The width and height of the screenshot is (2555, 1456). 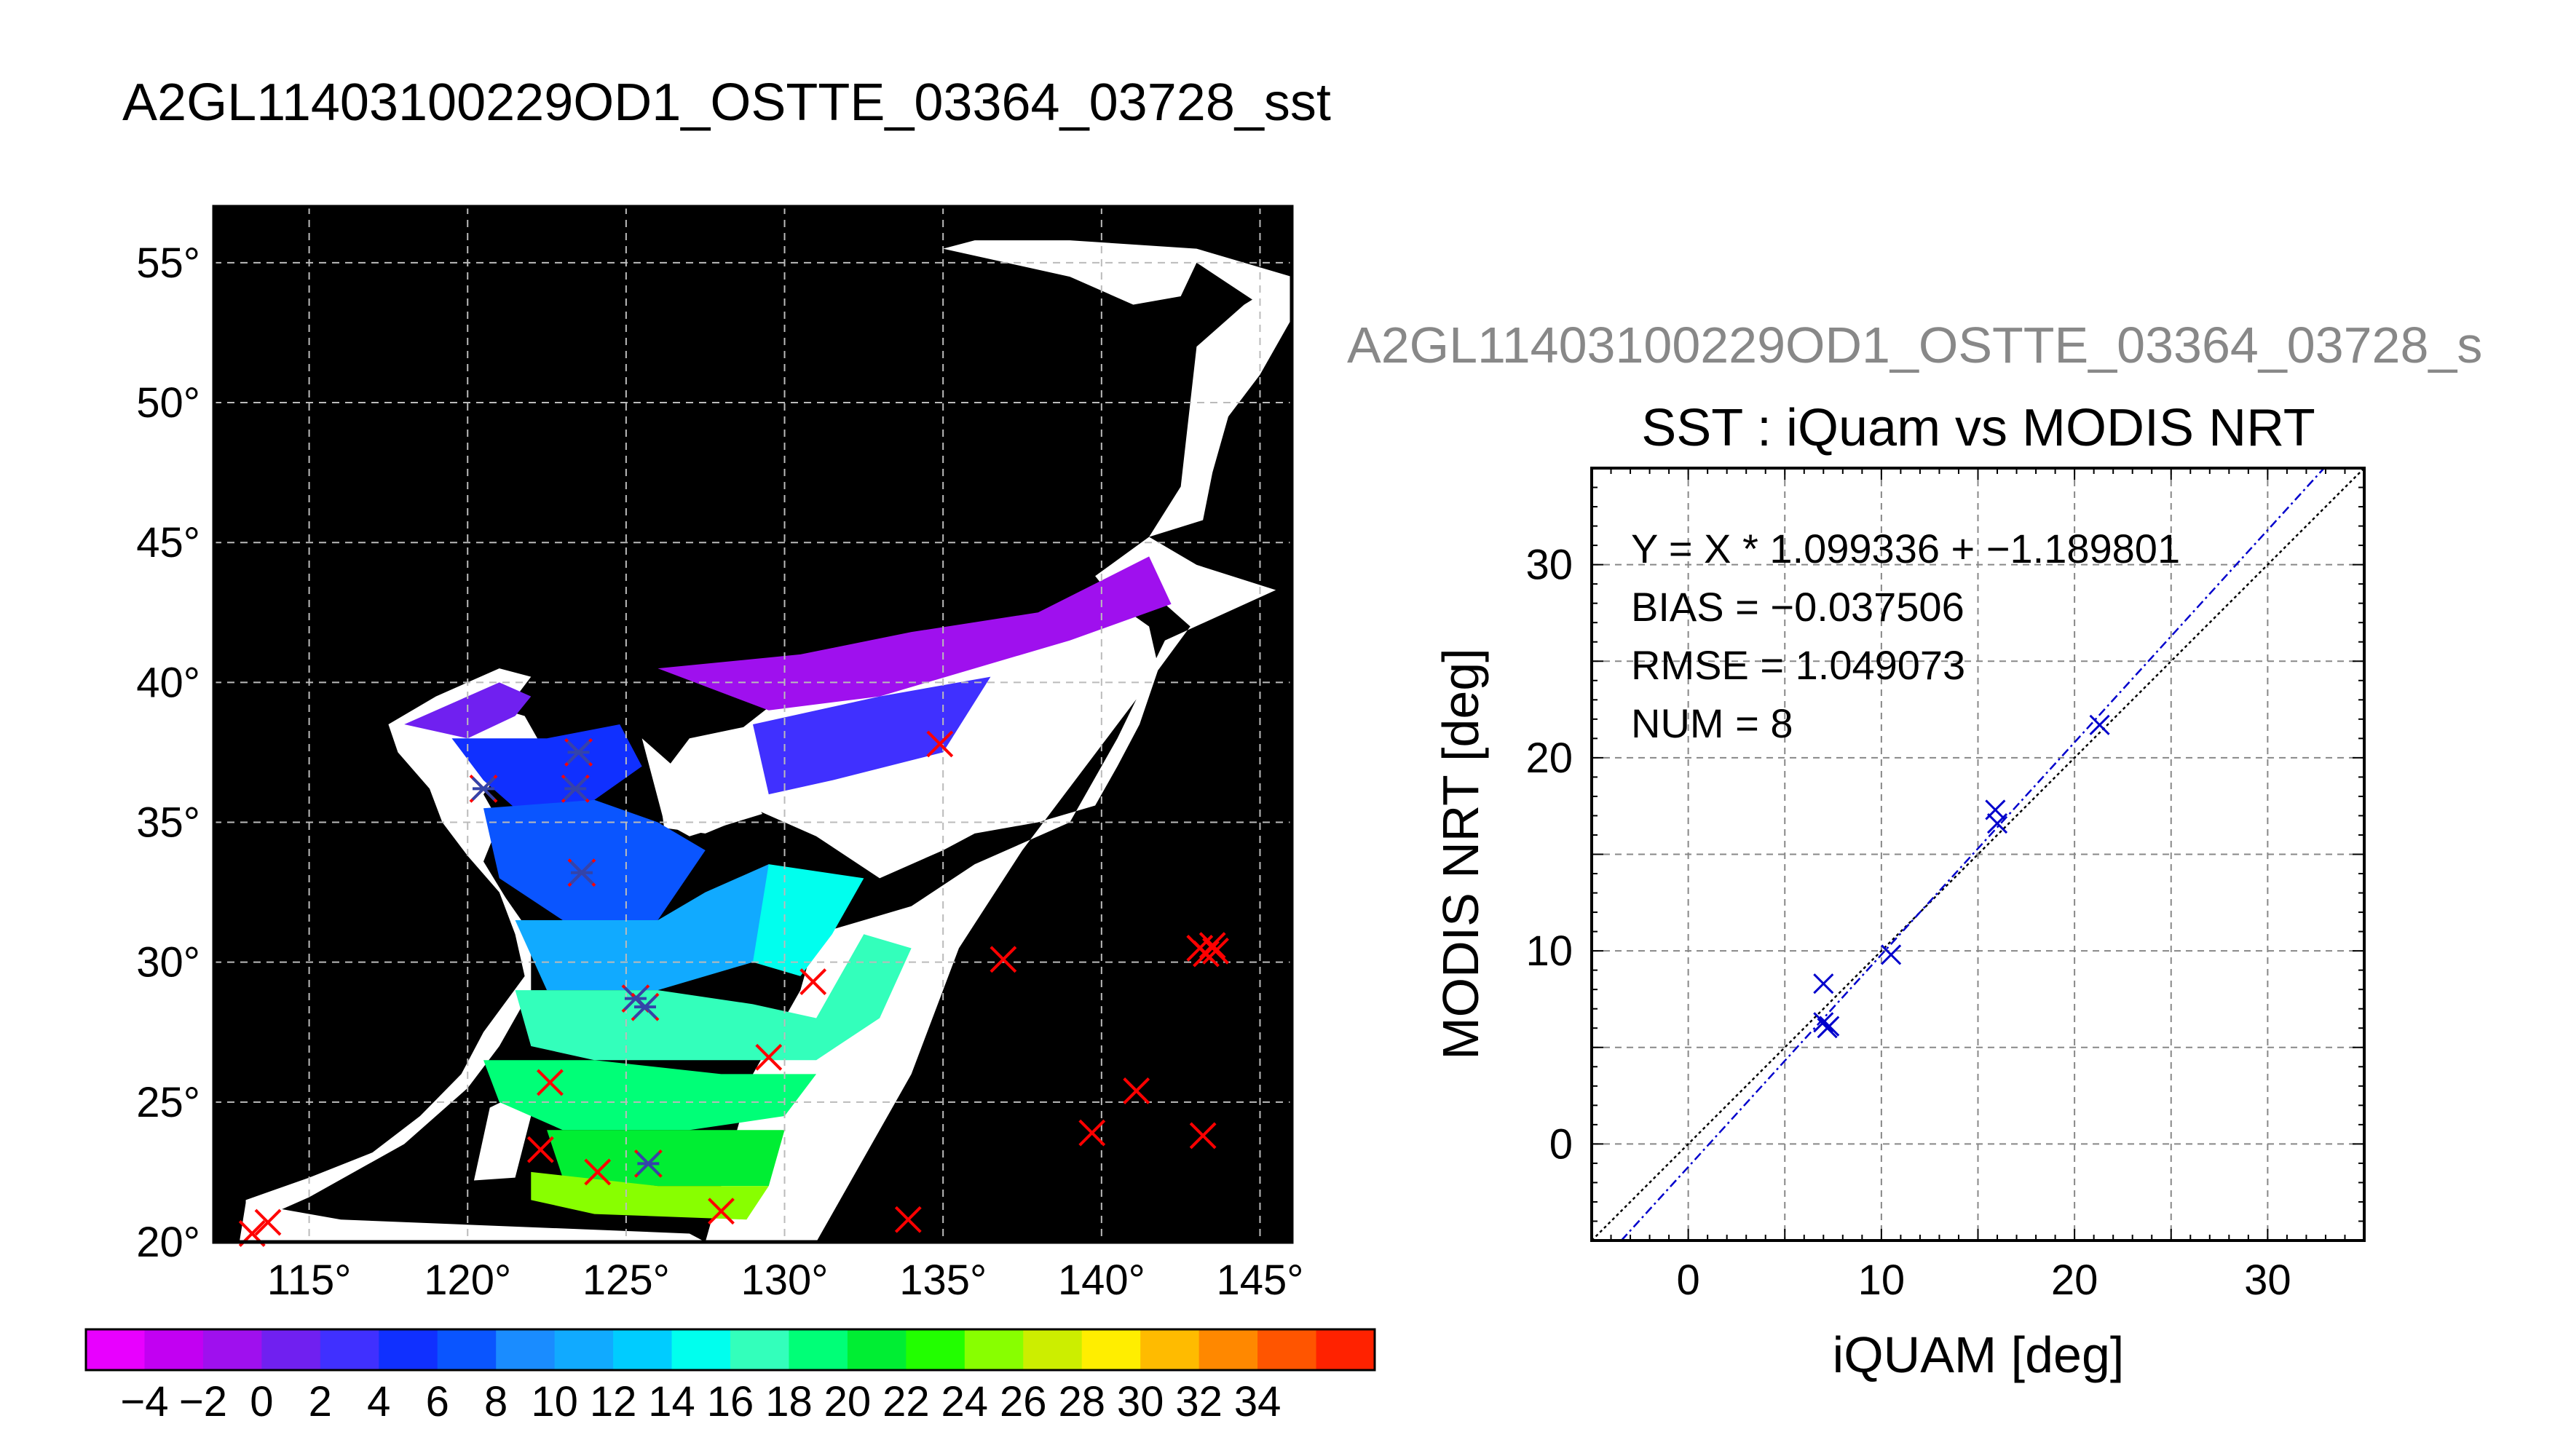 I want to click on fit-line, so click(x=1972, y=854).